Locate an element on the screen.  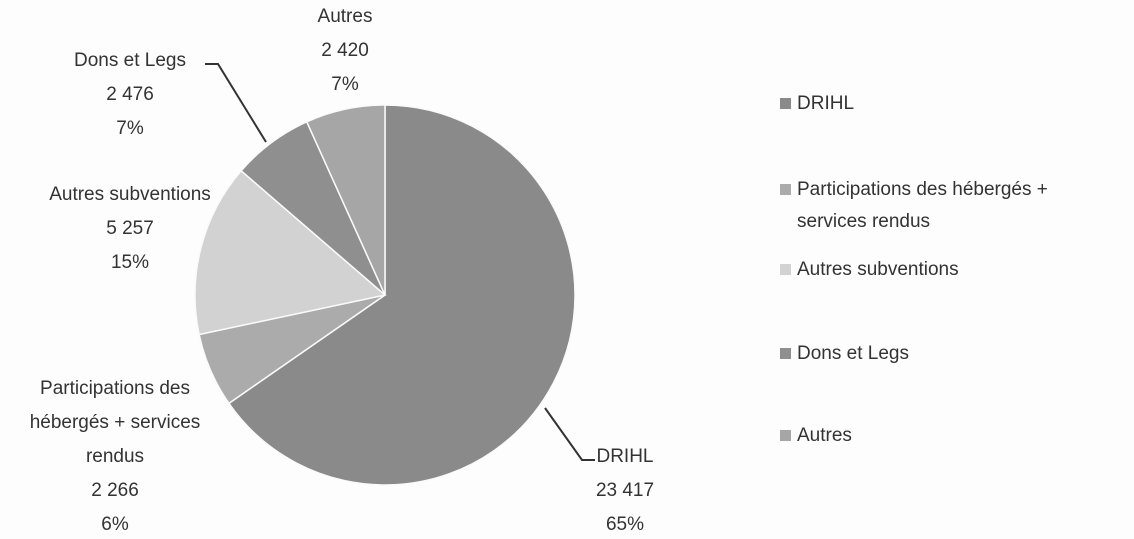
legend-label: Autres subventions is located at coordinates (878, 269).